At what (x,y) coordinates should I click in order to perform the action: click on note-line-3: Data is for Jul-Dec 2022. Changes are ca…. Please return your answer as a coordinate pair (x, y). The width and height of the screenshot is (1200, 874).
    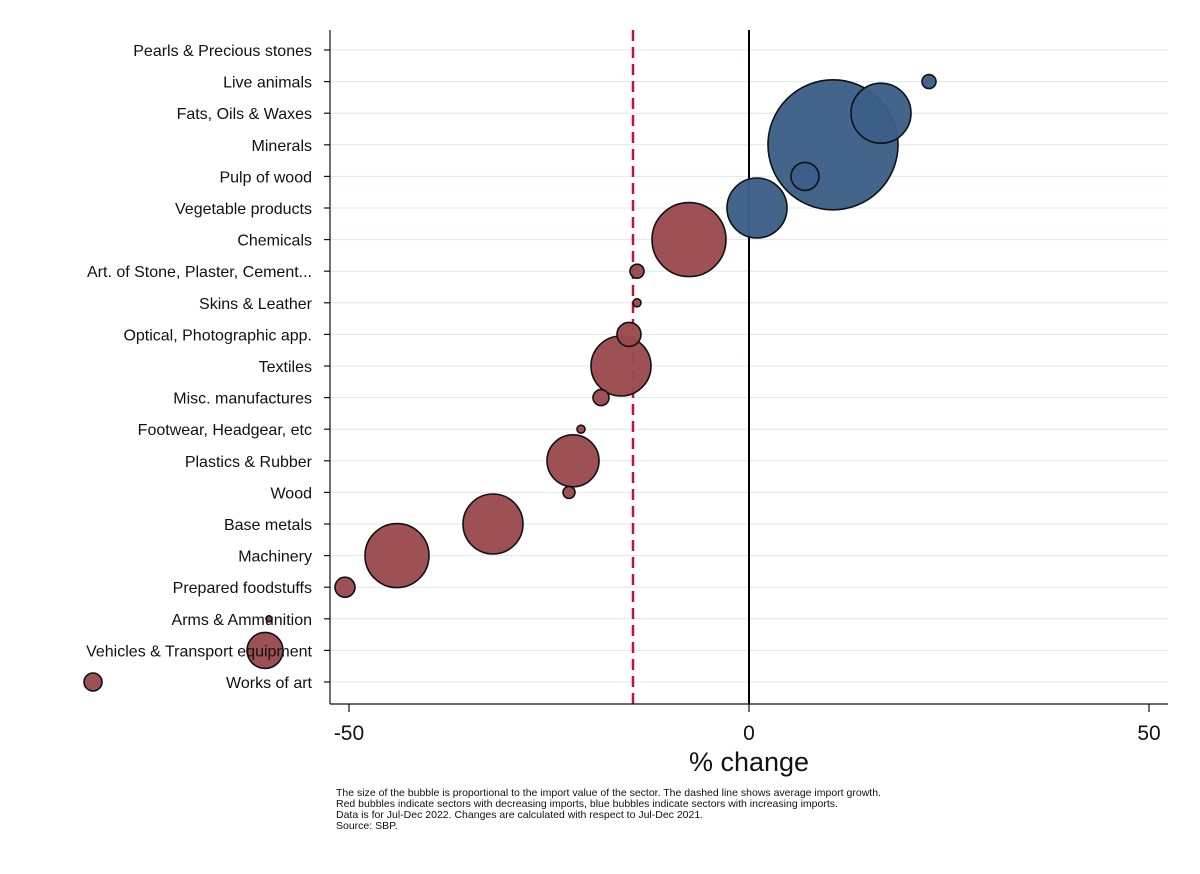
    Looking at the image, I should click on (520, 815).